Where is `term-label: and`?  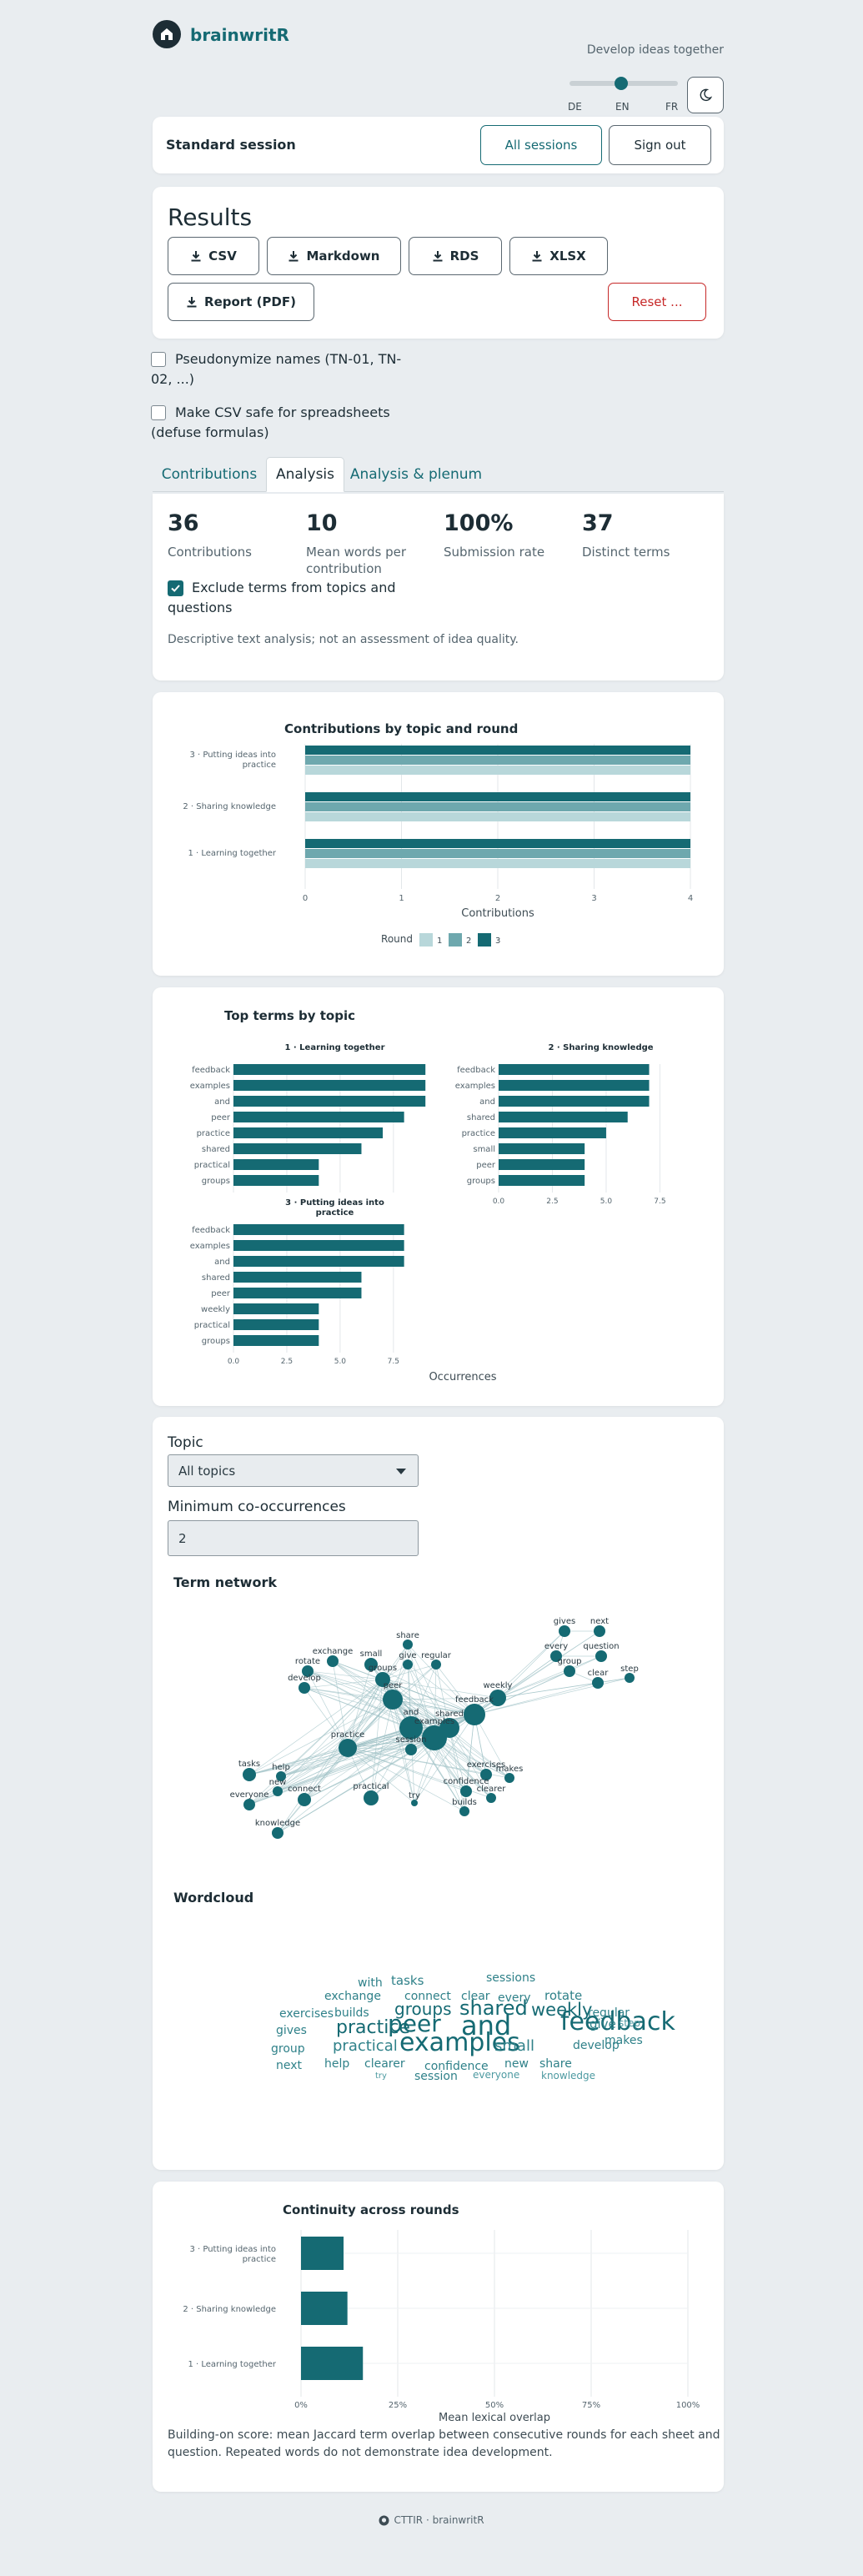 term-label: and is located at coordinates (222, 1262).